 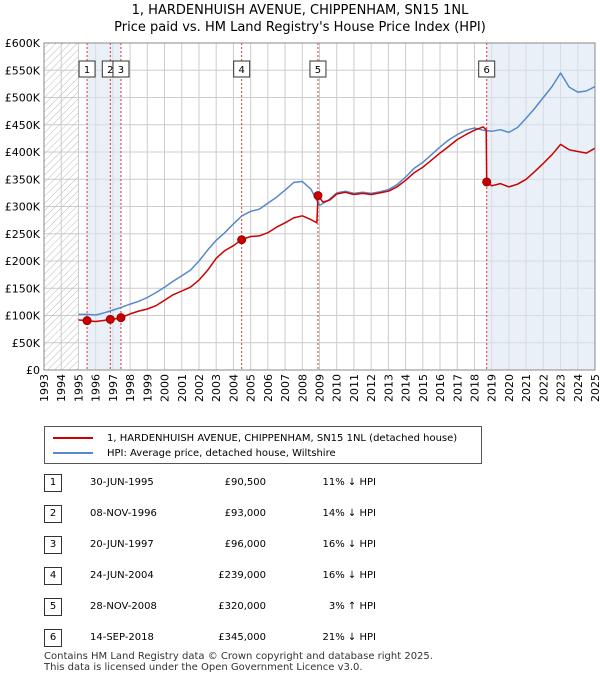 What do you see at coordinates (53, 607) in the screenshot?
I see `row-number-badge: 5` at bounding box center [53, 607].